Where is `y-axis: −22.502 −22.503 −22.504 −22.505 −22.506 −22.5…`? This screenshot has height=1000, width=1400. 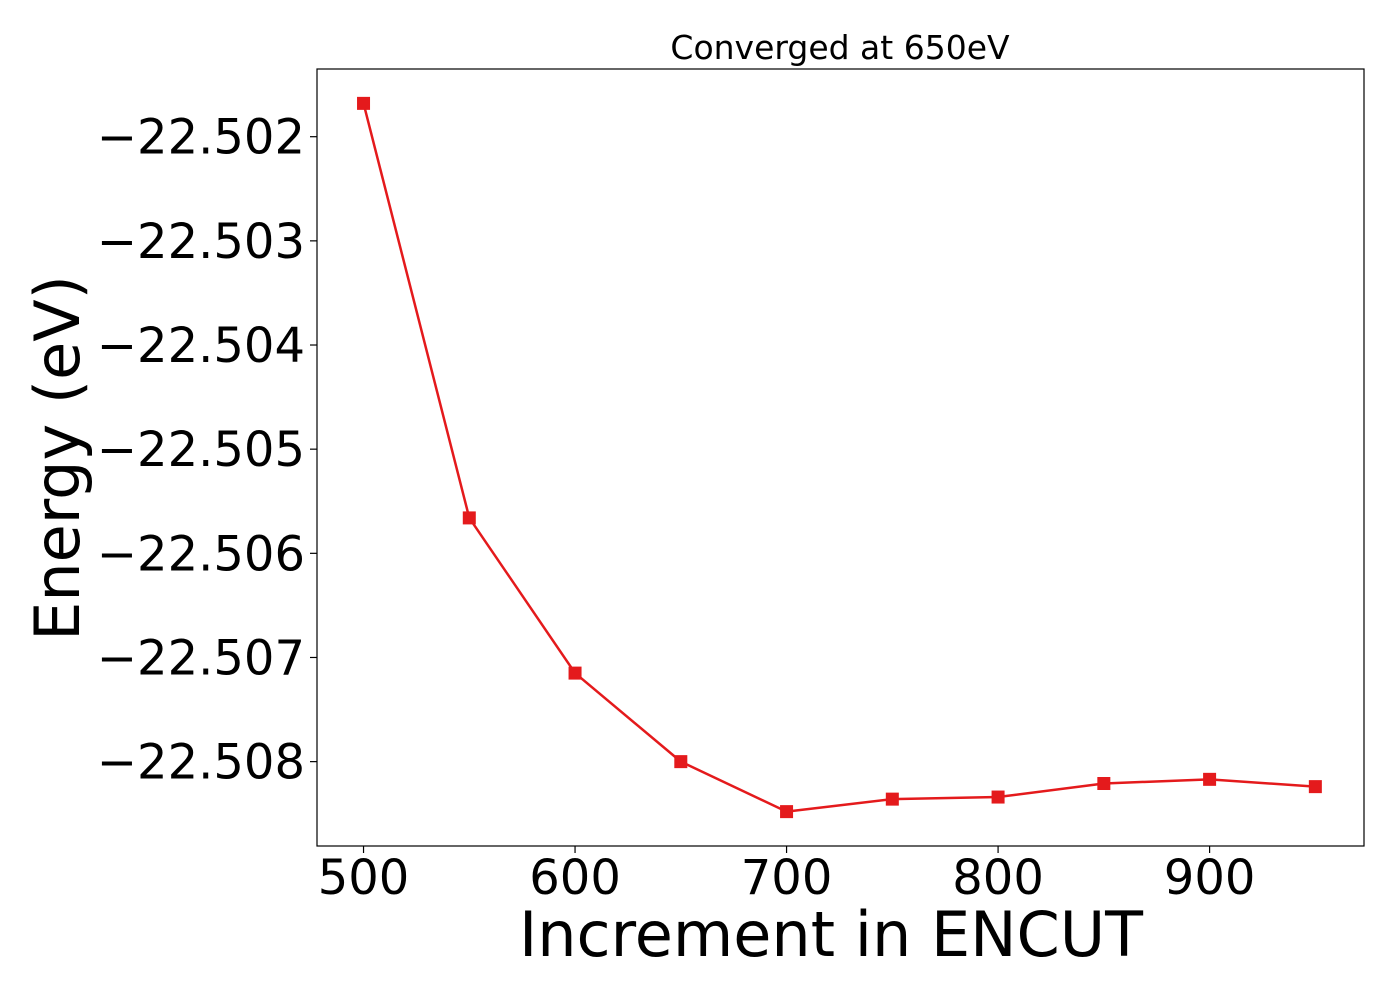 y-axis: −22.502 −22.503 −22.504 −22.505 −22.506 −22.5… is located at coordinates (207, 450).